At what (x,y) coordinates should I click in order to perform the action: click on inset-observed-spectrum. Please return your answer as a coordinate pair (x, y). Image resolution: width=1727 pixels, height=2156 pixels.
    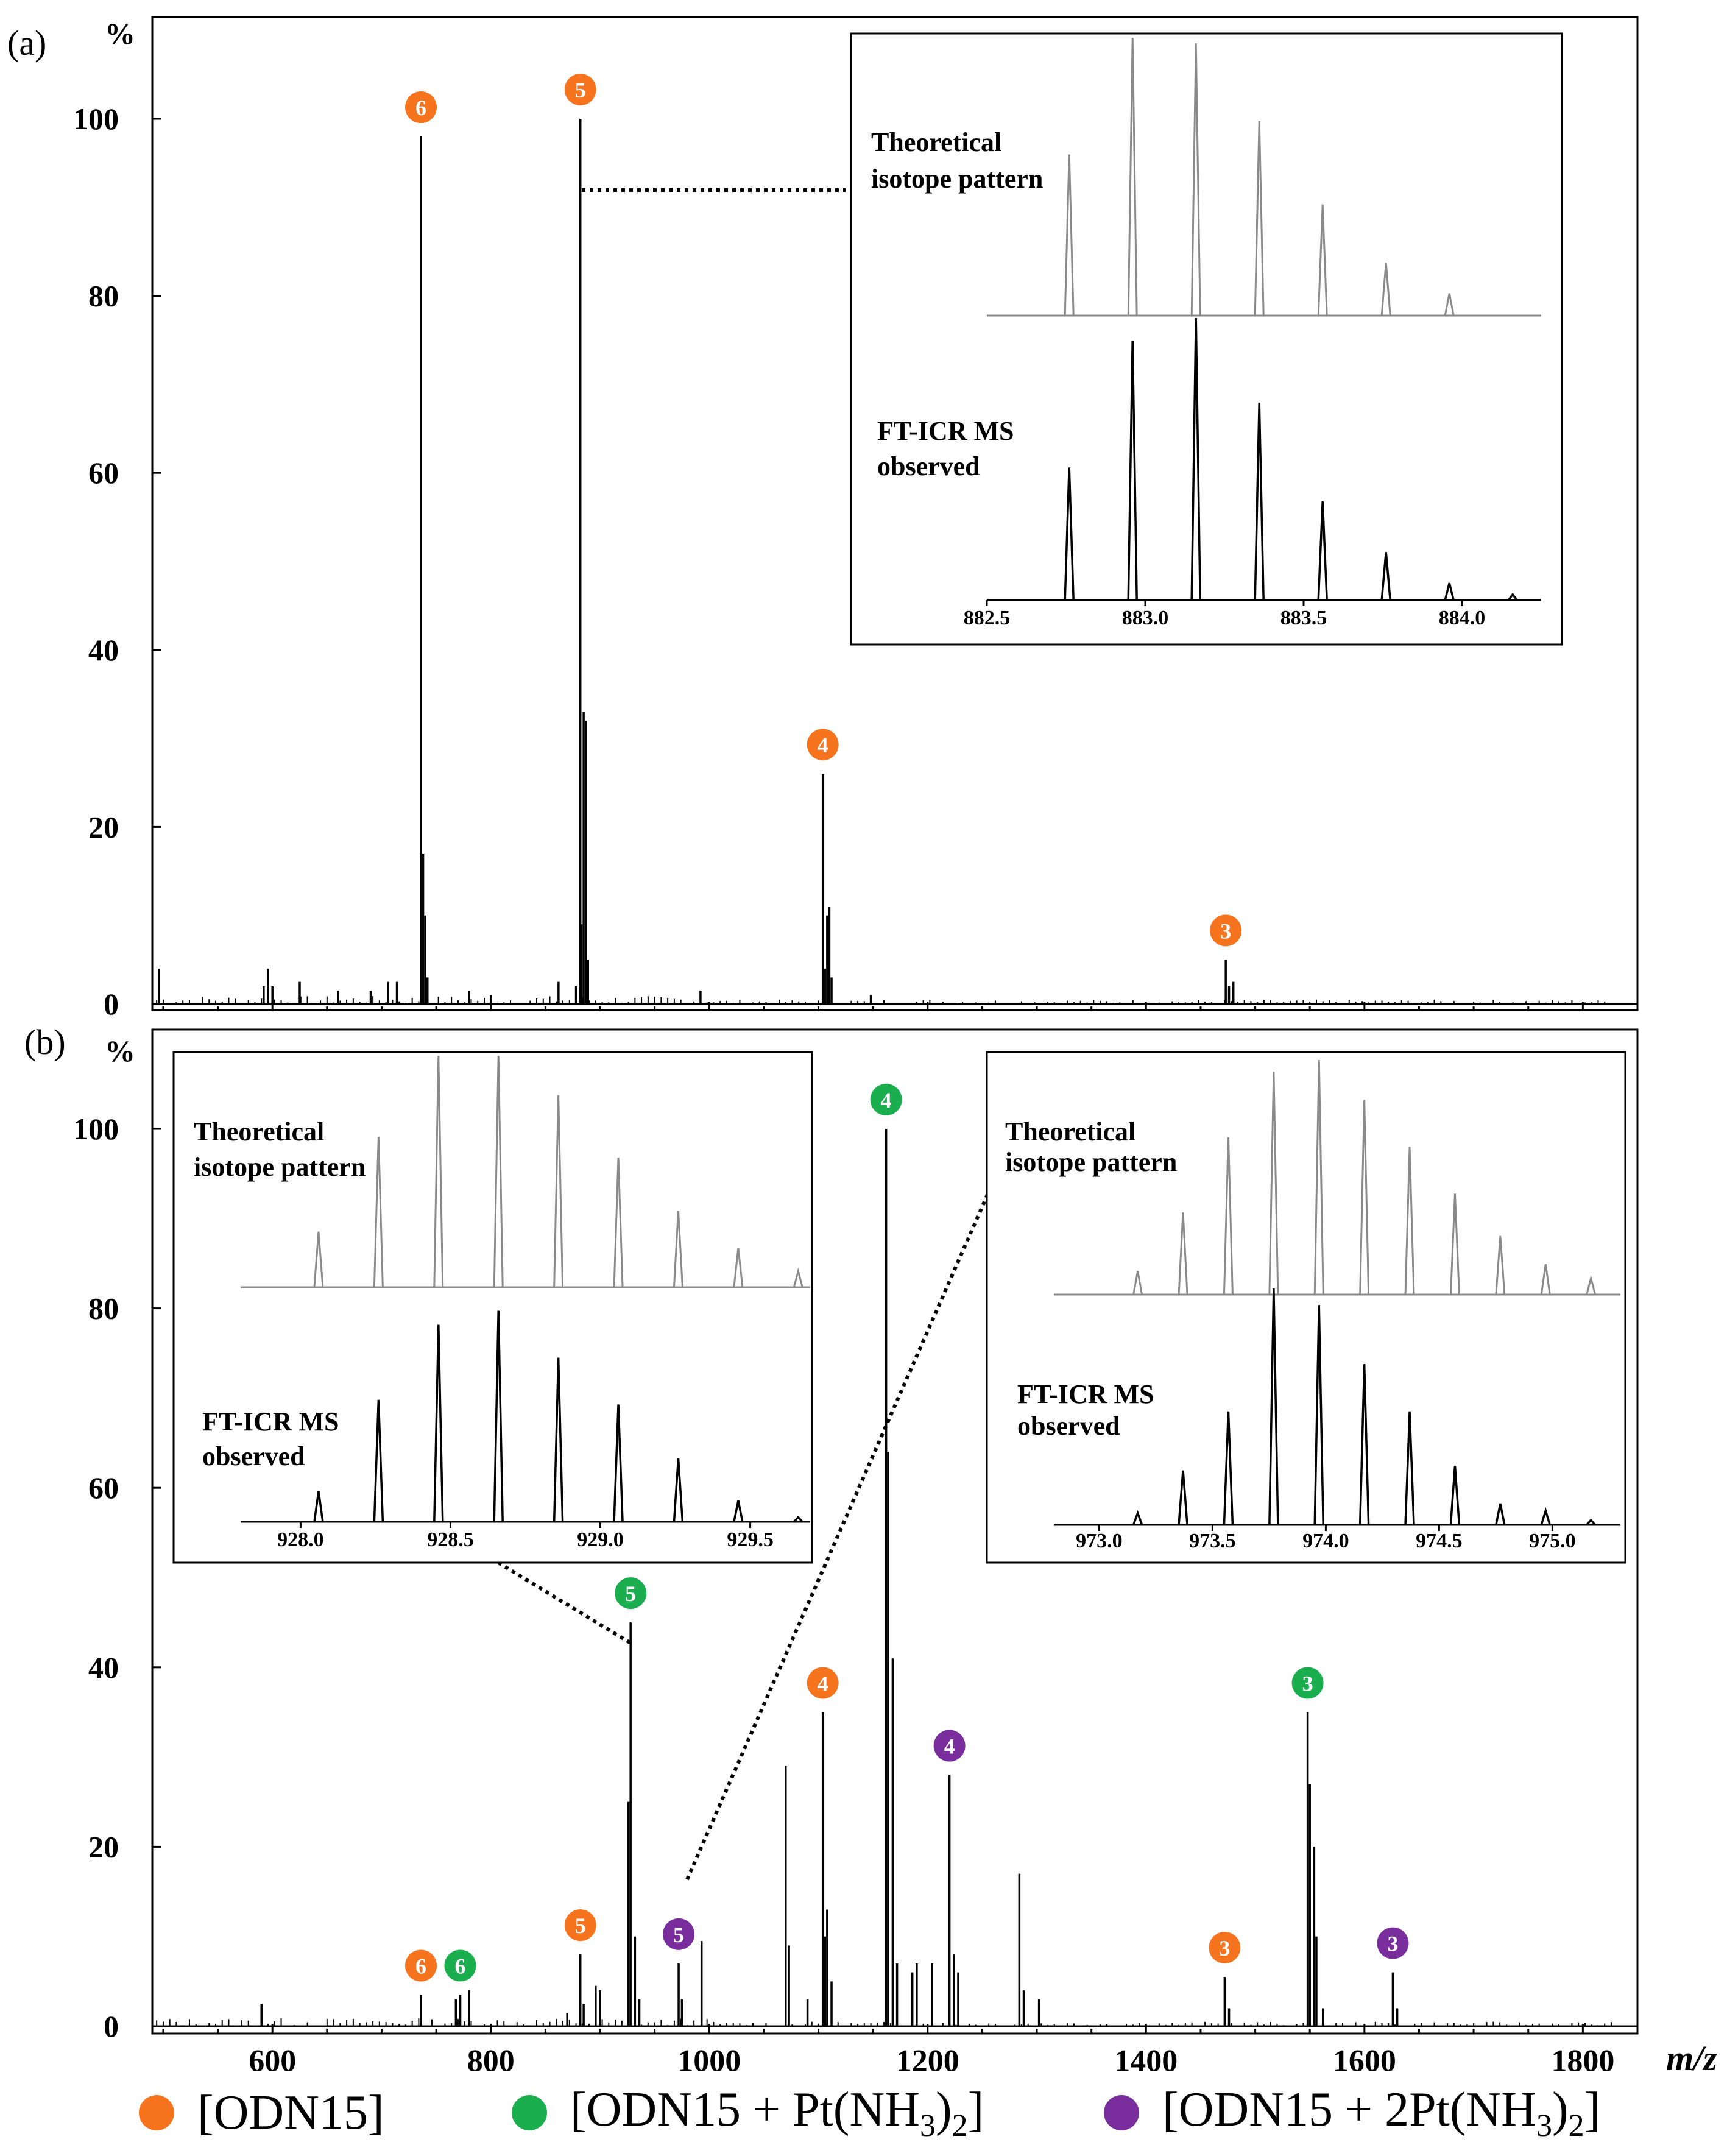
    Looking at the image, I should click on (1337, 1407).